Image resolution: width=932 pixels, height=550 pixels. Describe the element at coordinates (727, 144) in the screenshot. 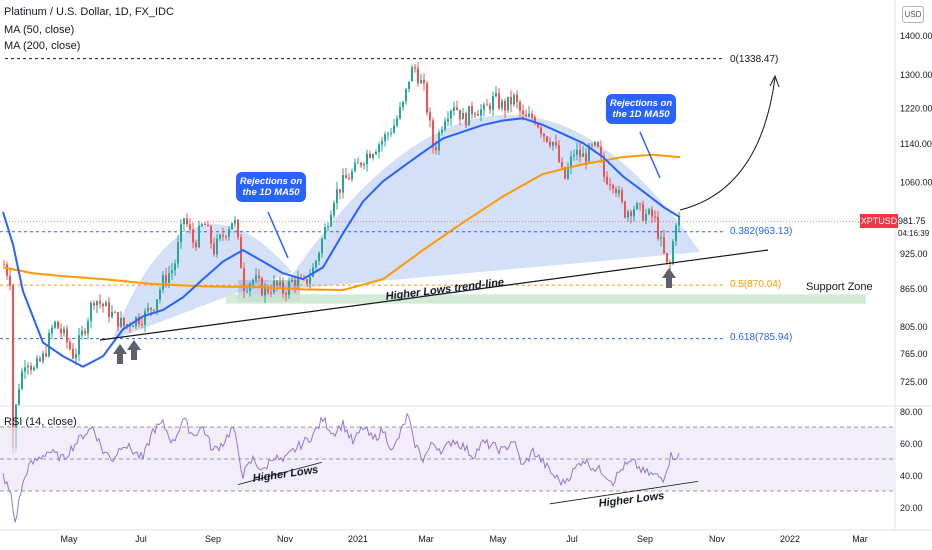

I see `projection-curve` at that location.